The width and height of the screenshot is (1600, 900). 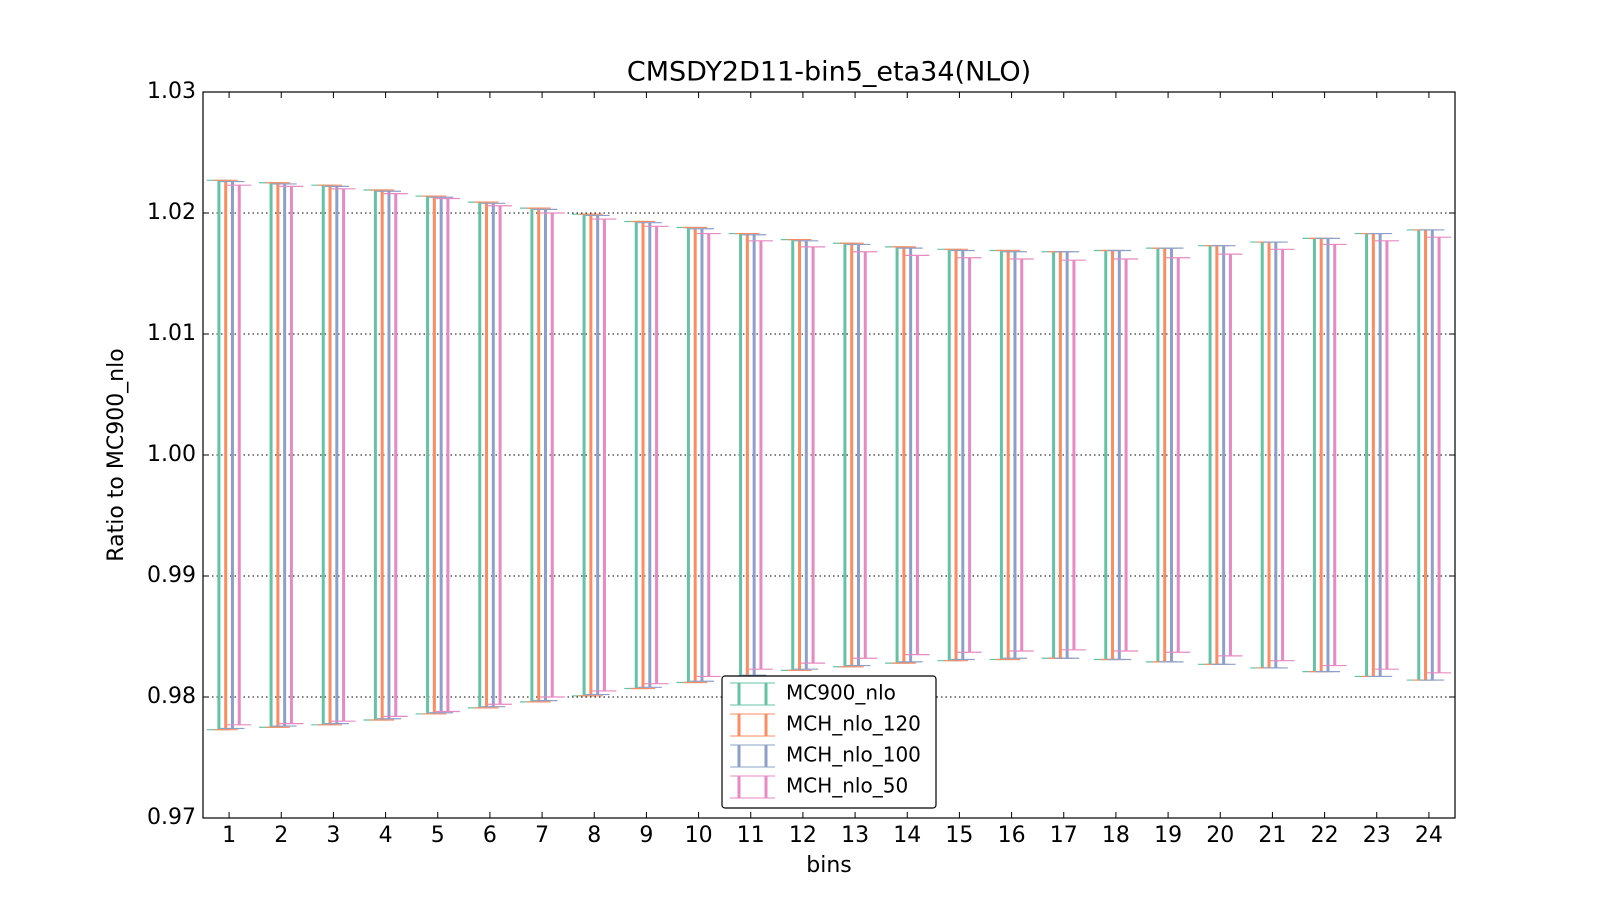 I want to click on y-tick-label: 1.03, so click(x=171, y=91).